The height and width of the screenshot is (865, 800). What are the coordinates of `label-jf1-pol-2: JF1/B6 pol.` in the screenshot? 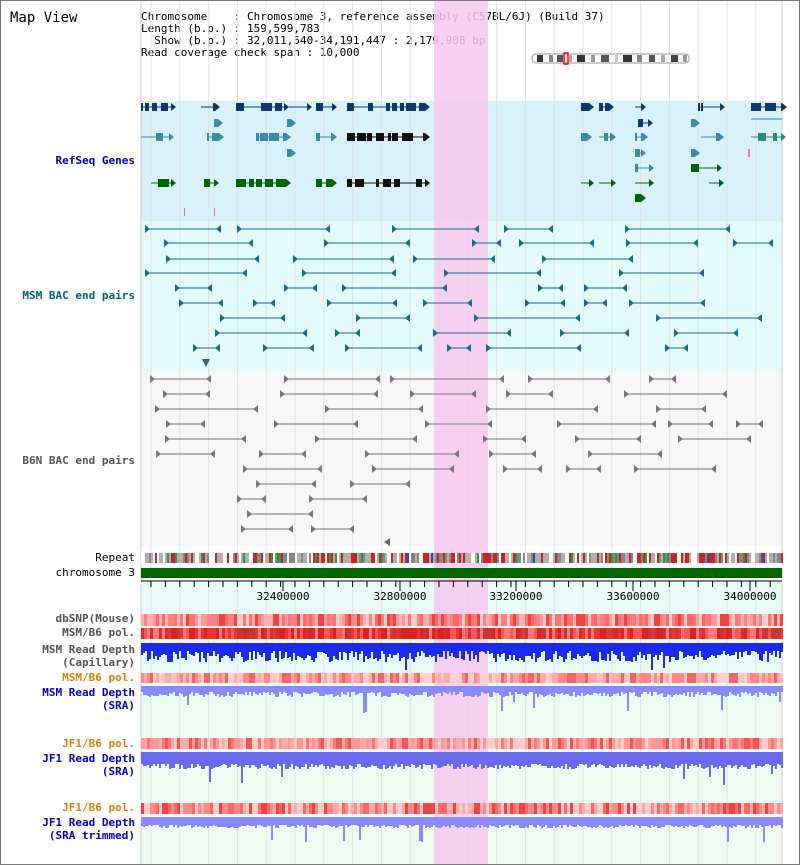 It's located at (98, 807).